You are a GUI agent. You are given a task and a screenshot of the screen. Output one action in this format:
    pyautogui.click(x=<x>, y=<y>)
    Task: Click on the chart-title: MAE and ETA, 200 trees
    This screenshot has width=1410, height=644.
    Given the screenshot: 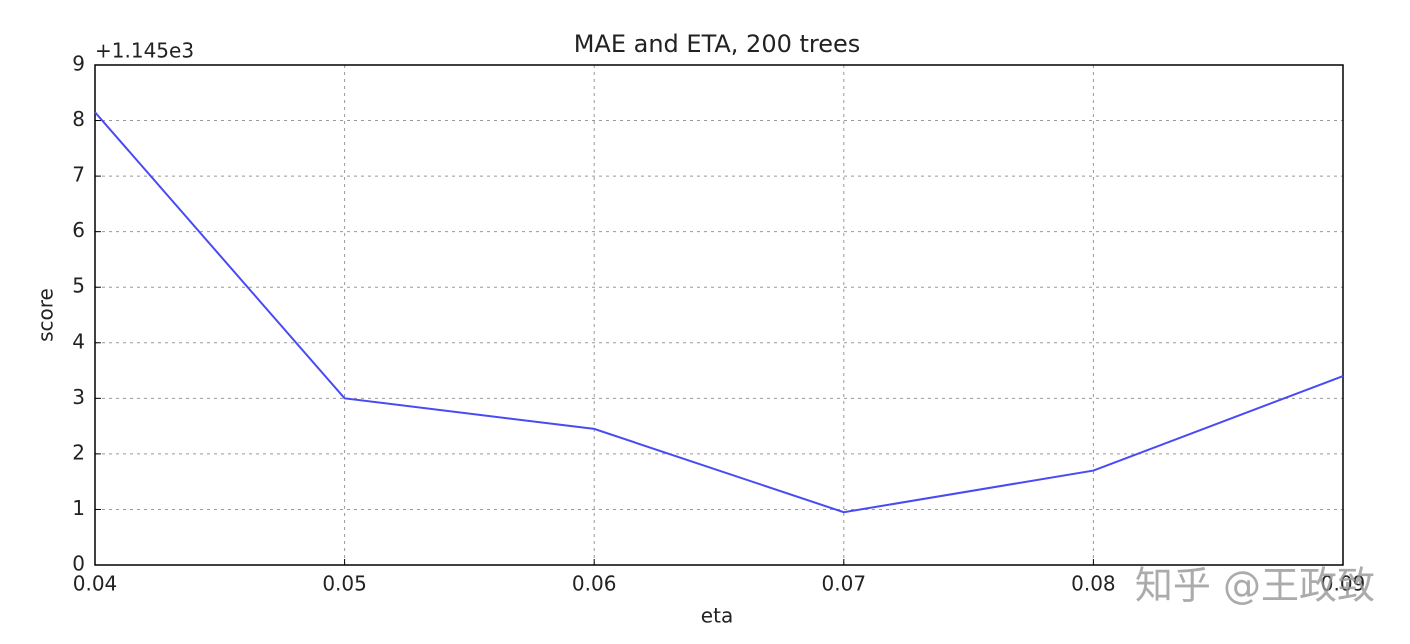 What is the action you would take?
    pyautogui.click(x=717, y=44)
    